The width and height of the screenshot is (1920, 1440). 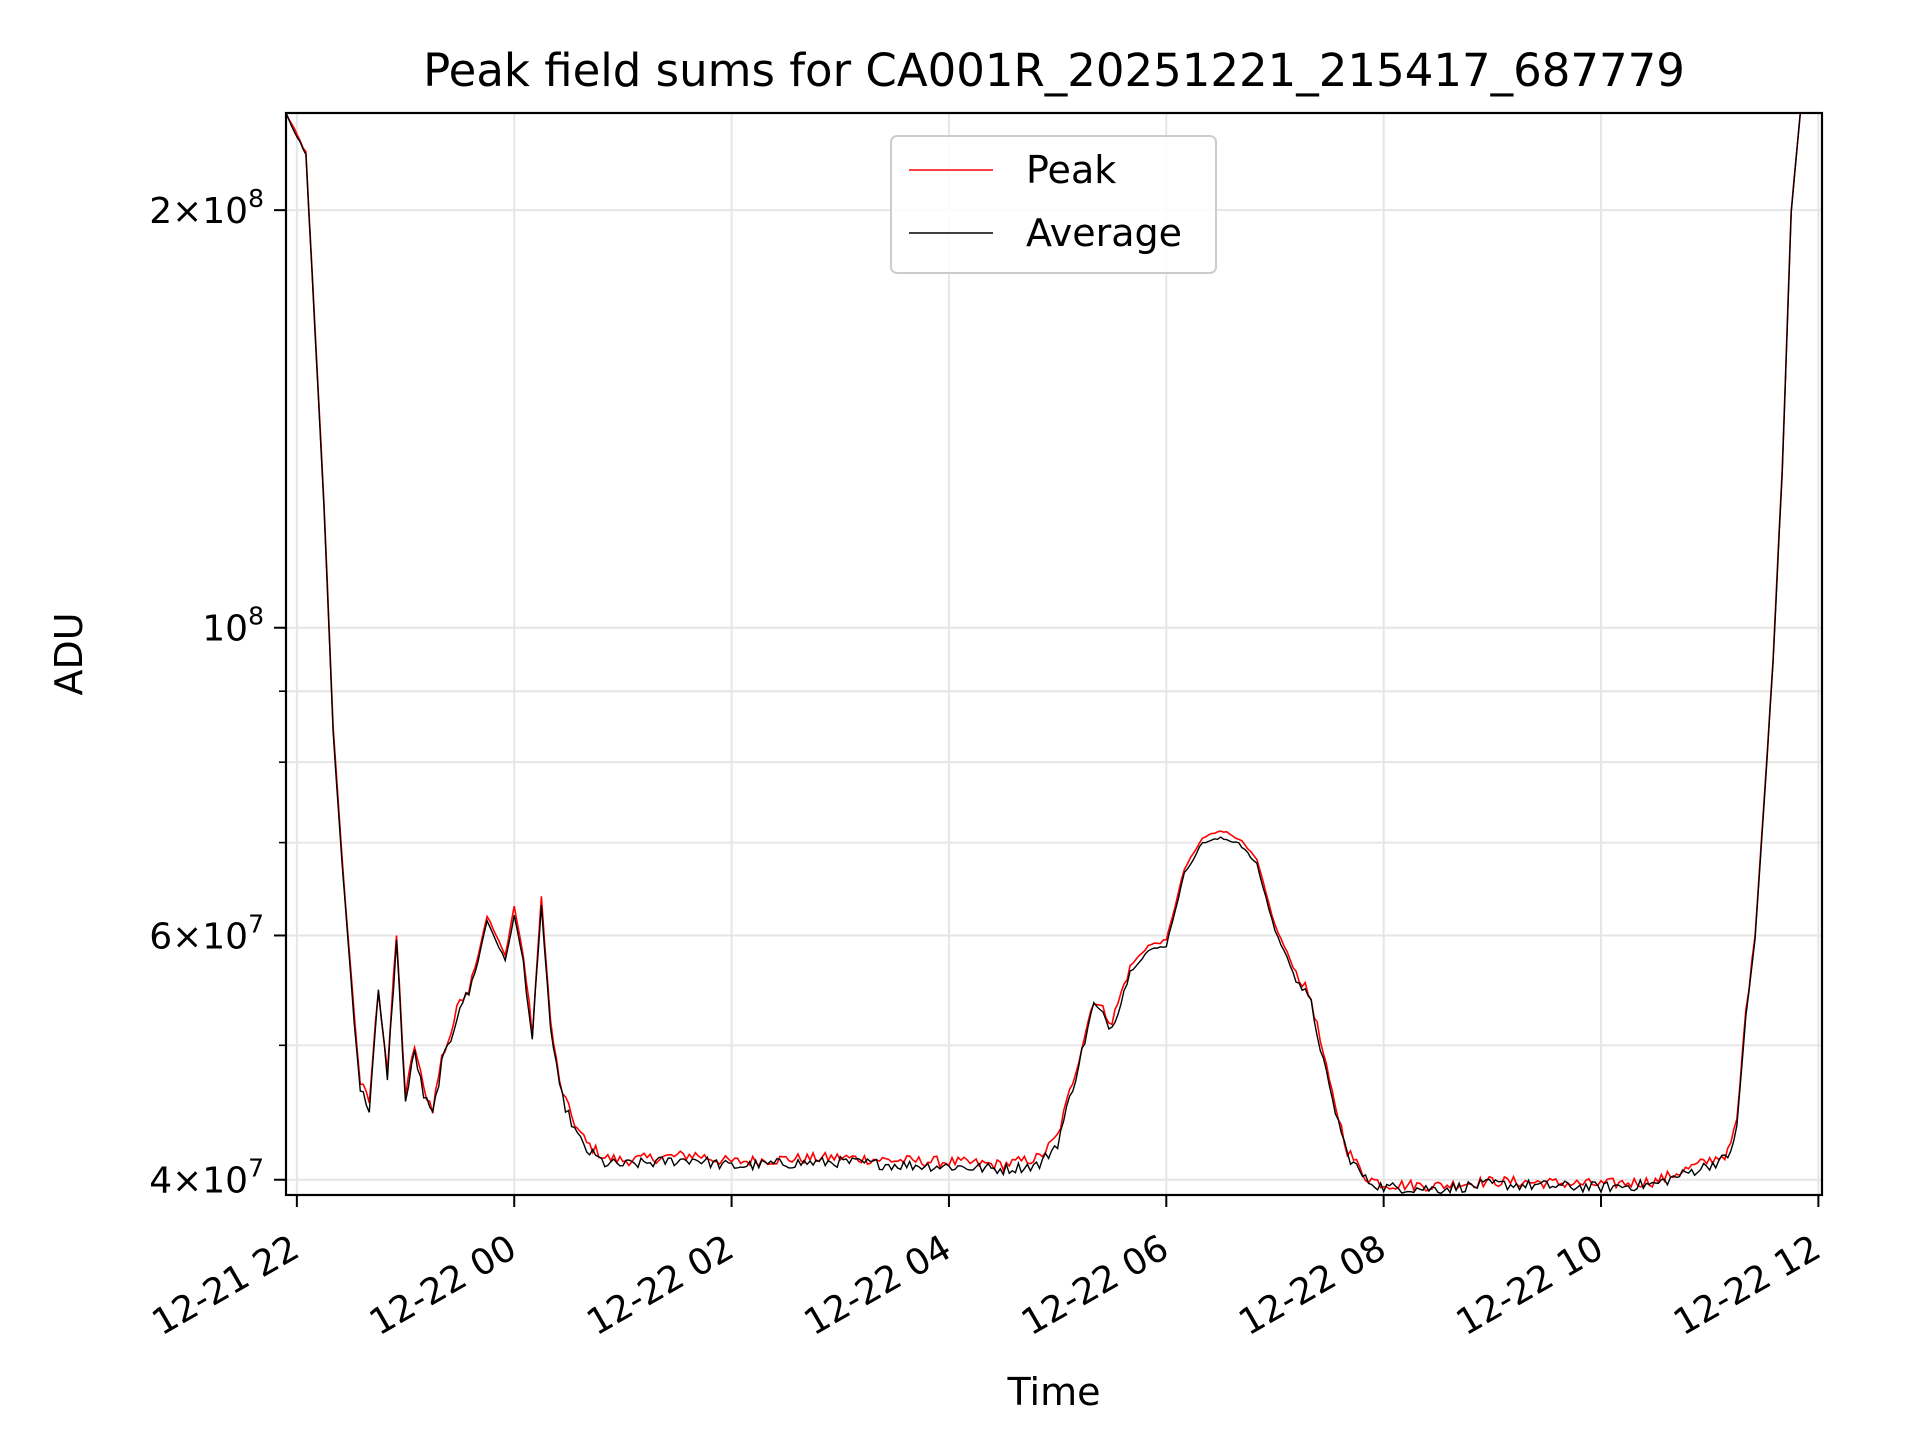 I want to click on y-tick-label: 4×107, so click(x=206, y=1178).